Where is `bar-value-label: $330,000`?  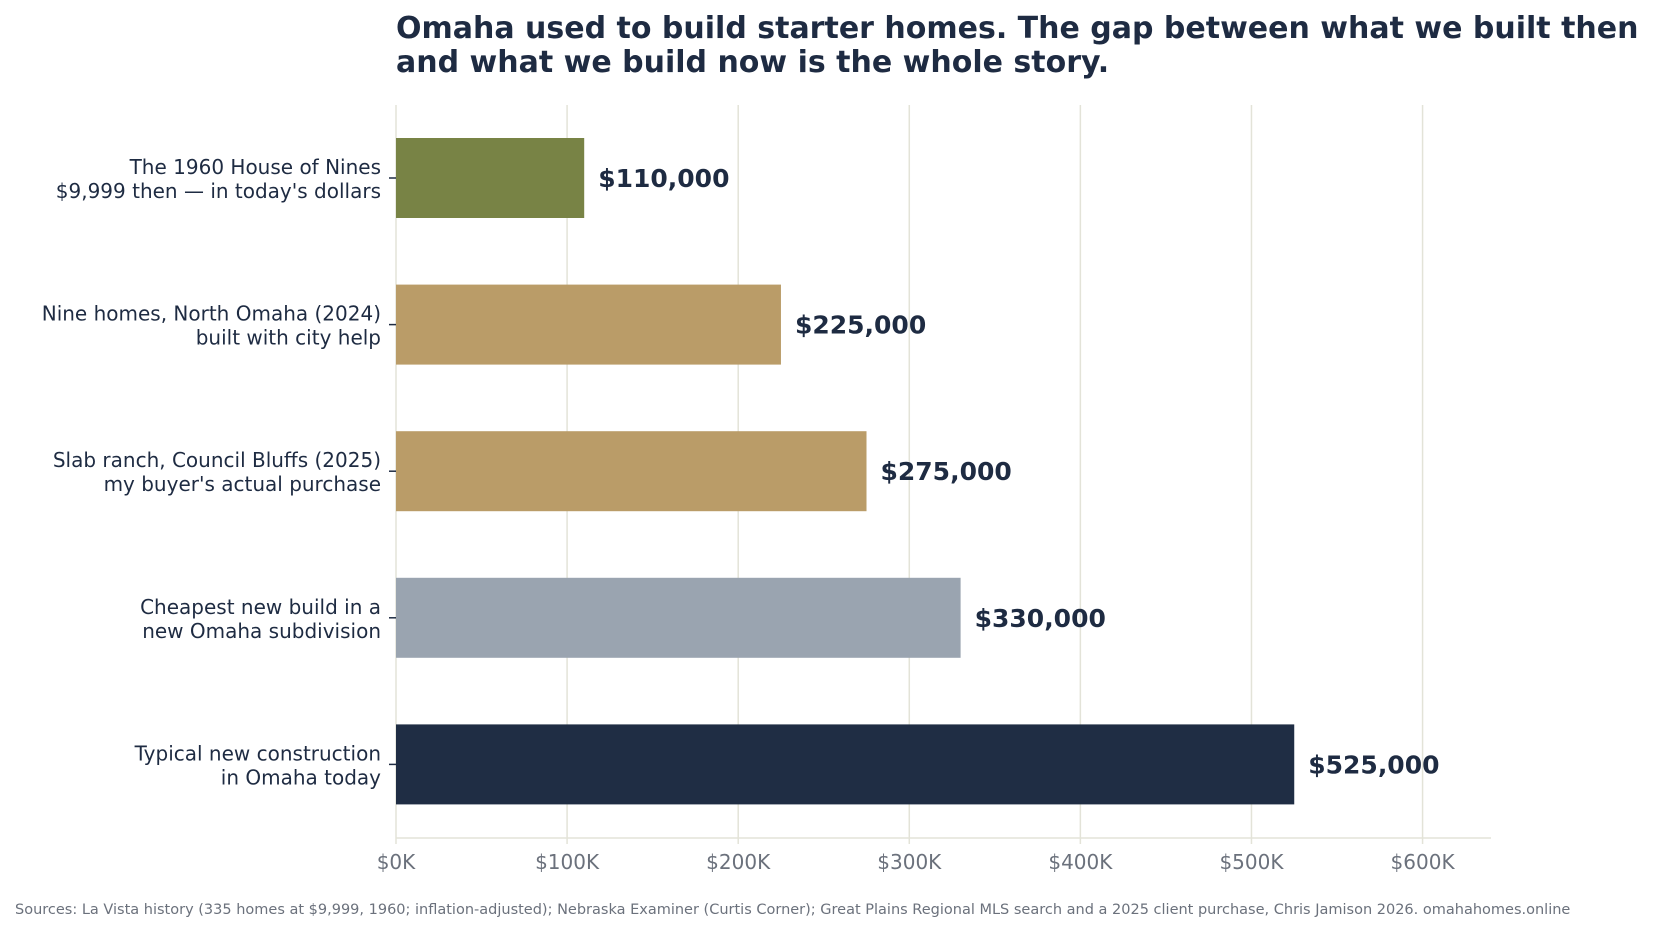
bar-value-label: $330,000 is located at coordinates (1040, 618).